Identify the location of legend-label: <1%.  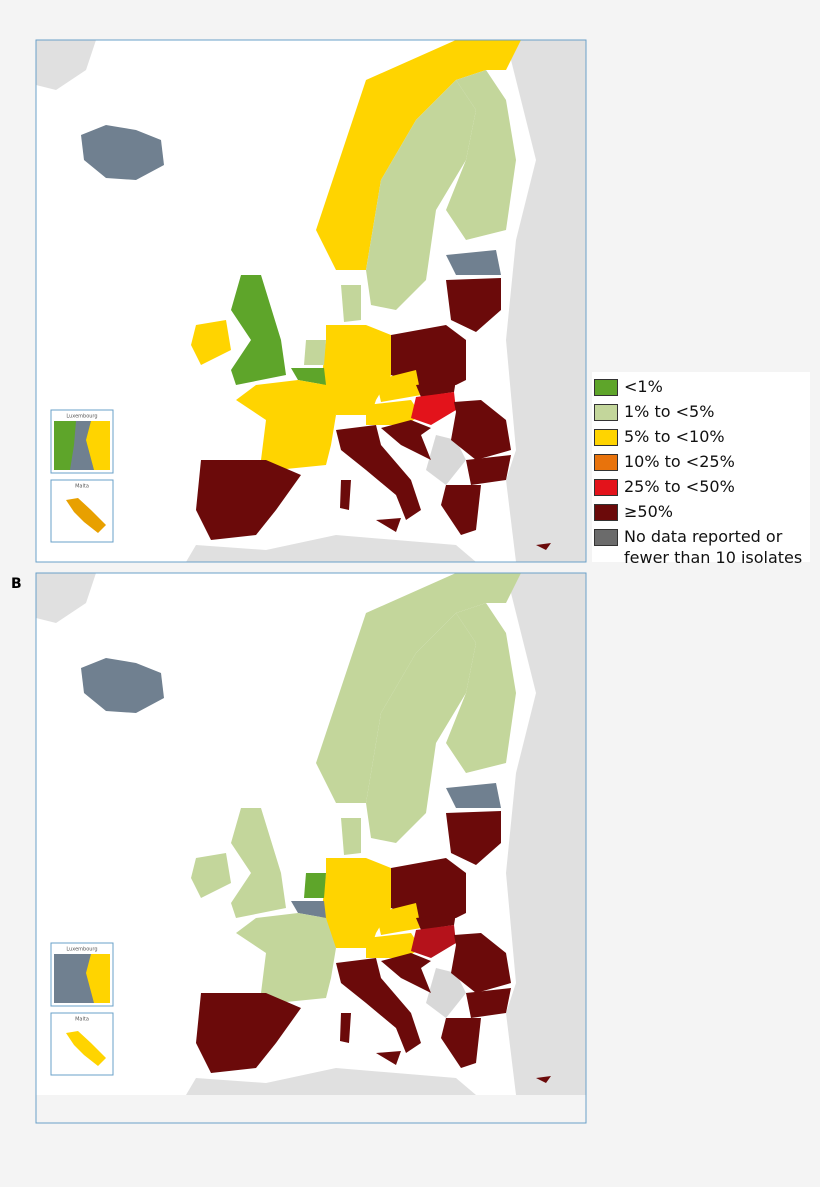
(643, 386).